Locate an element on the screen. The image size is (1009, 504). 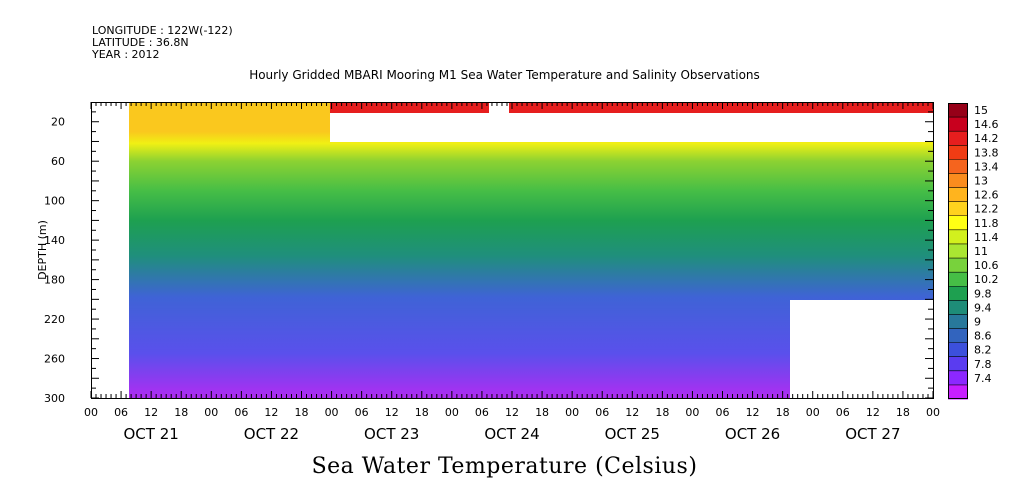
colorbar-label: 9.8 is located at coordinates (983, 293).